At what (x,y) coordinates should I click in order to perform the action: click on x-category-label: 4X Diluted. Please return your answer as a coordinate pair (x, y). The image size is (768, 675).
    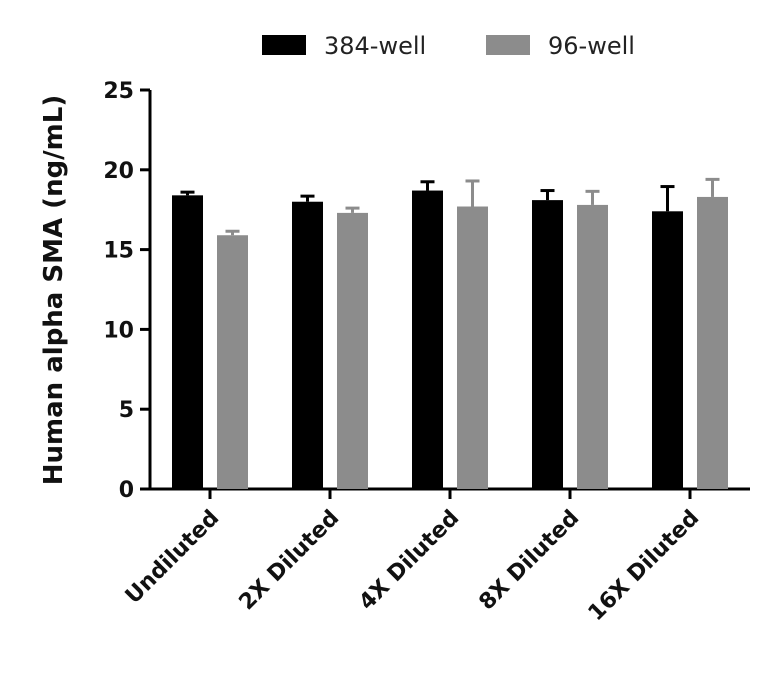
    Looking at the image, I should click on (410, 561).